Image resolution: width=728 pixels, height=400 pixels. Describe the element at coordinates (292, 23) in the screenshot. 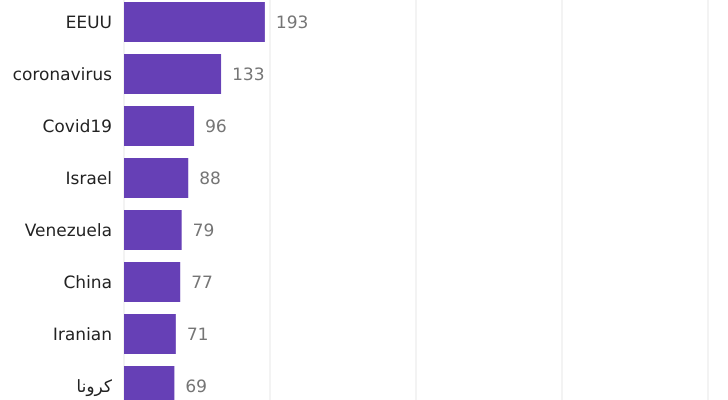

I see `data-label: 193` at that location.